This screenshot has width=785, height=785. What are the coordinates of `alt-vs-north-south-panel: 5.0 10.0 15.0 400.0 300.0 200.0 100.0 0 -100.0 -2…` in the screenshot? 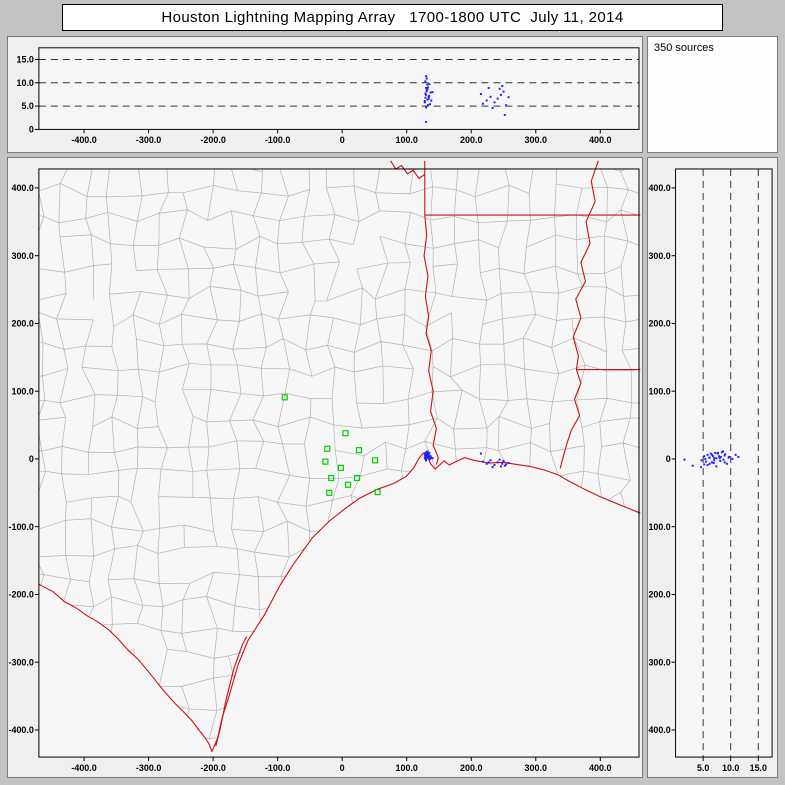 It's located at (712, 467).